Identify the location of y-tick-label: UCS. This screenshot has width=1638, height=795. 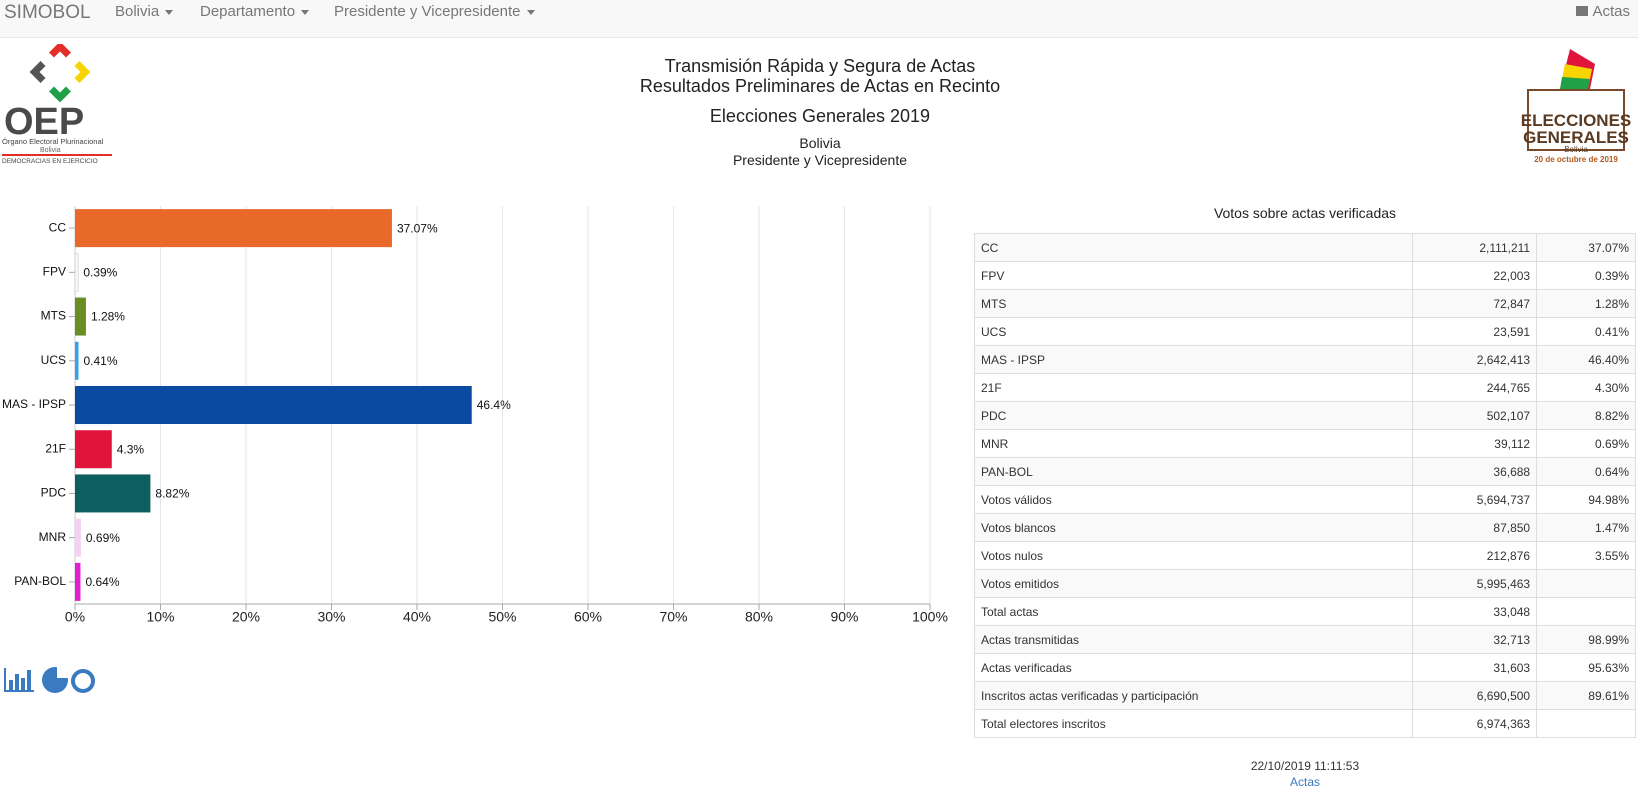
(53, 360).